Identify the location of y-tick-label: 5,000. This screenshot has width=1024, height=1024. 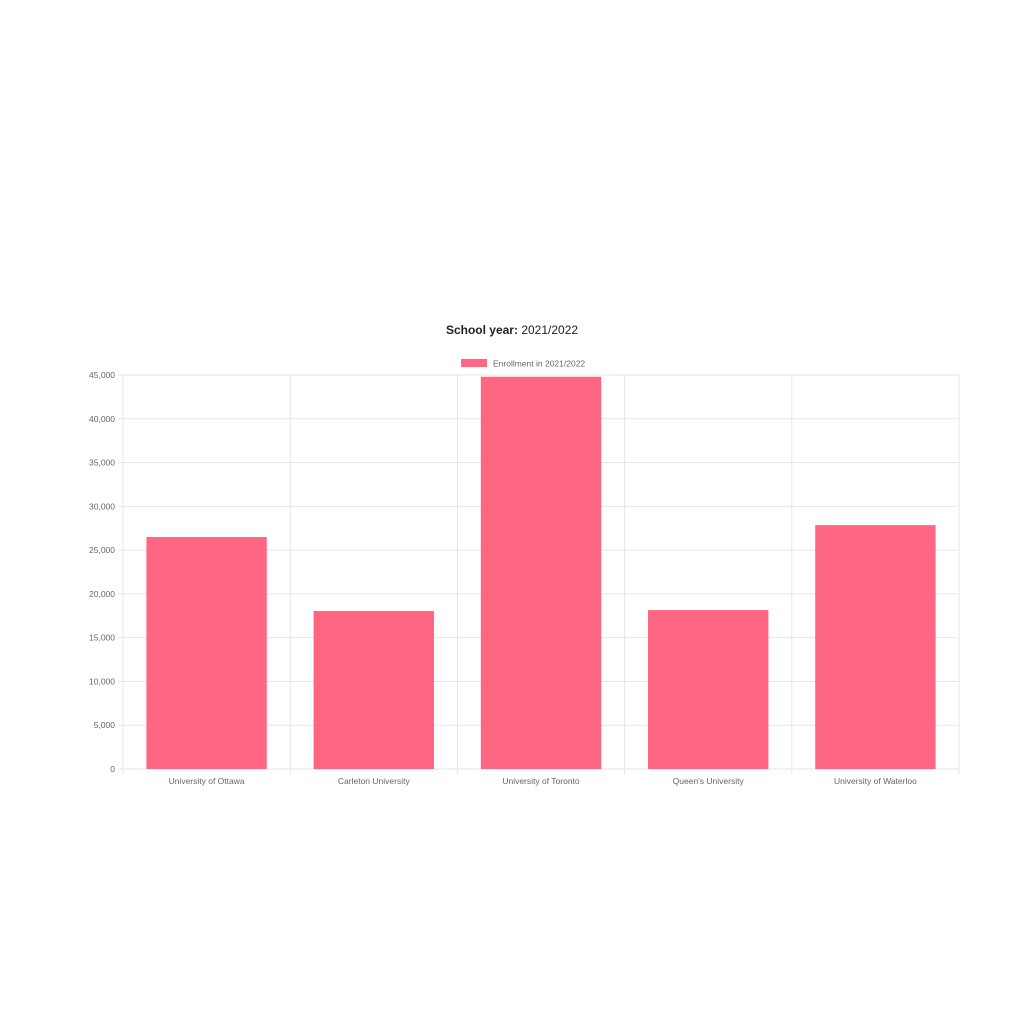
(105, 725).